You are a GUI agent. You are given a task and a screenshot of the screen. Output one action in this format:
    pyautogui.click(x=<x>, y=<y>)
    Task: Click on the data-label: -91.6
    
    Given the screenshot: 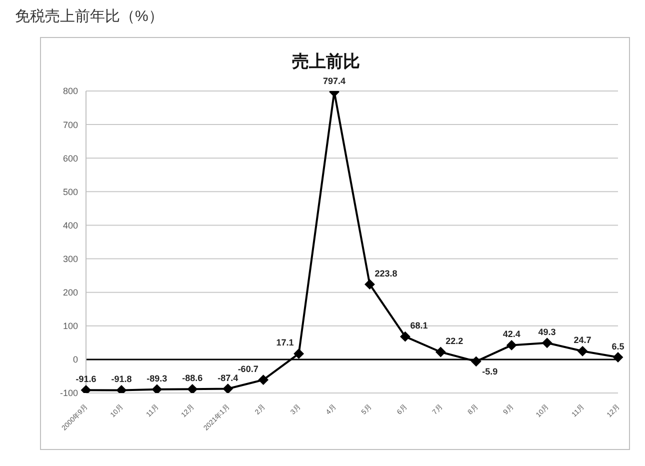 What is the action you would take?
    pyautogui.click(x=86, y=379)
    